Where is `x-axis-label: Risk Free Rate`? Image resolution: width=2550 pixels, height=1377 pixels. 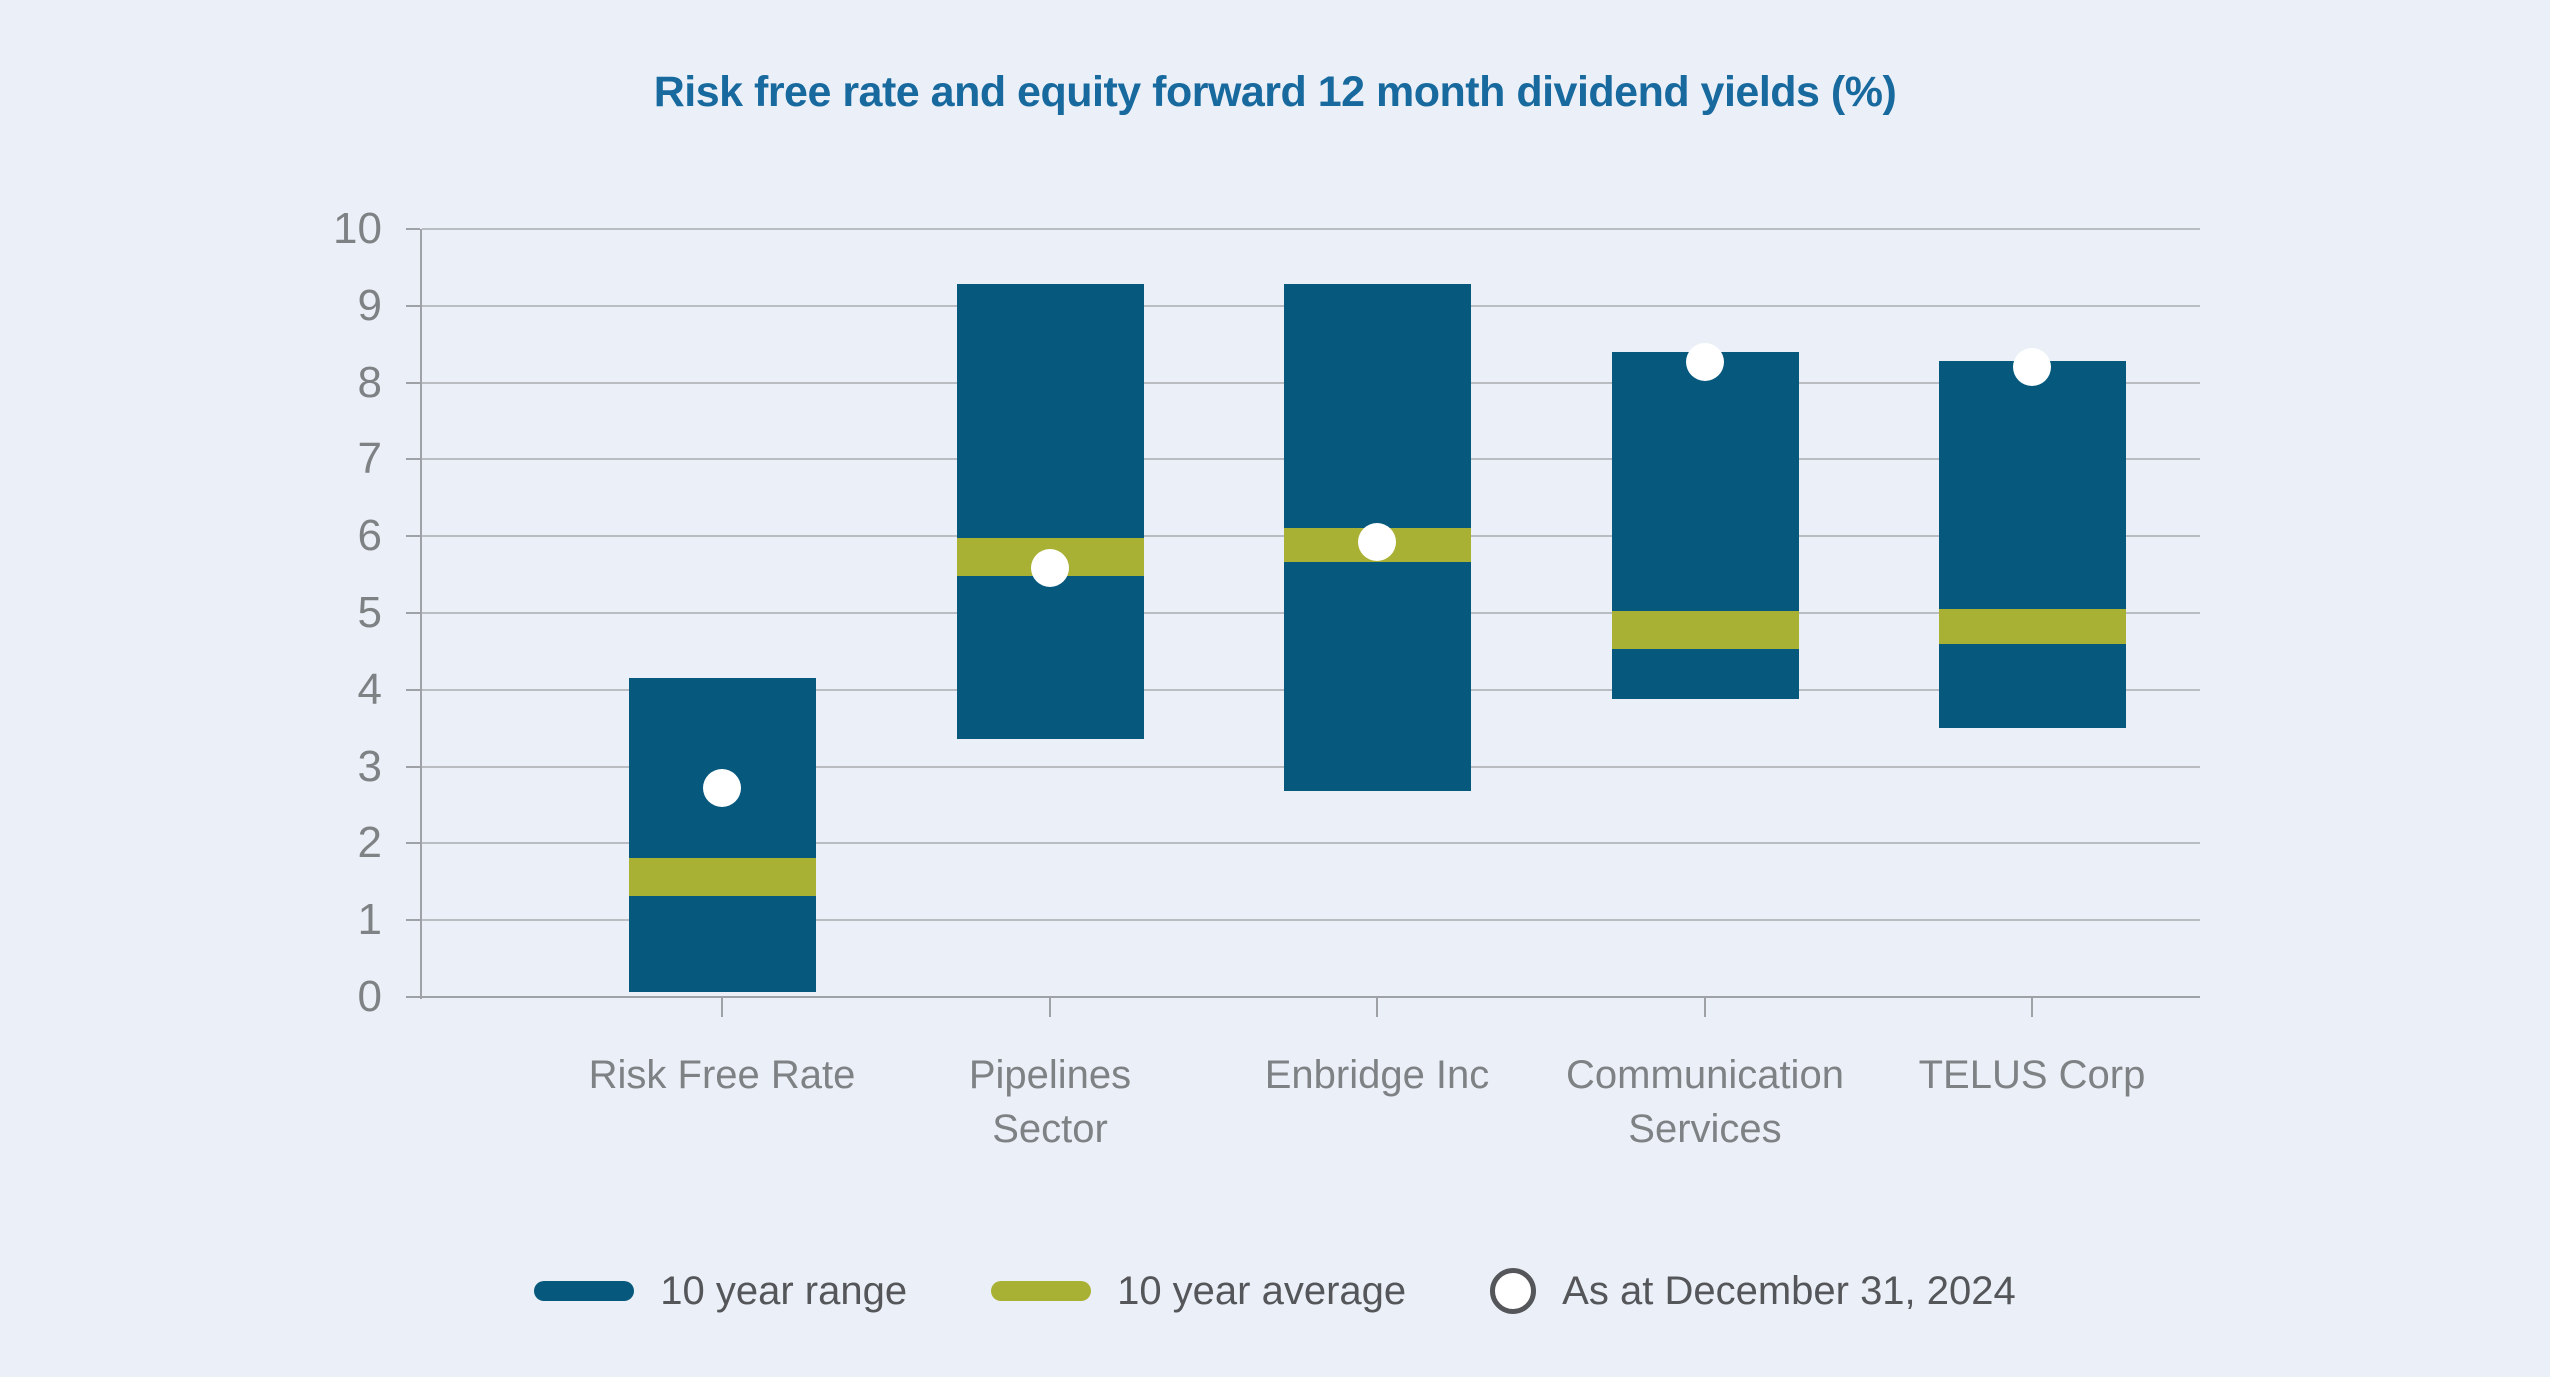 x-axis-label: Risk Free Rate is located at coordinates (722, 1075).